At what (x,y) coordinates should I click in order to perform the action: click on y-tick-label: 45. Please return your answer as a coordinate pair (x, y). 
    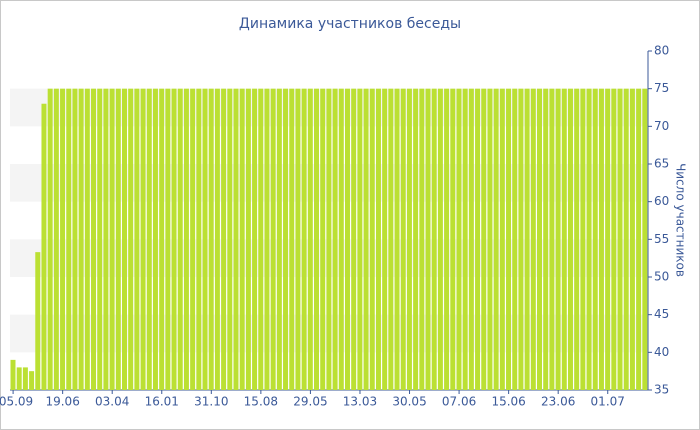
    Looking at the image, I should click on (661, 314).